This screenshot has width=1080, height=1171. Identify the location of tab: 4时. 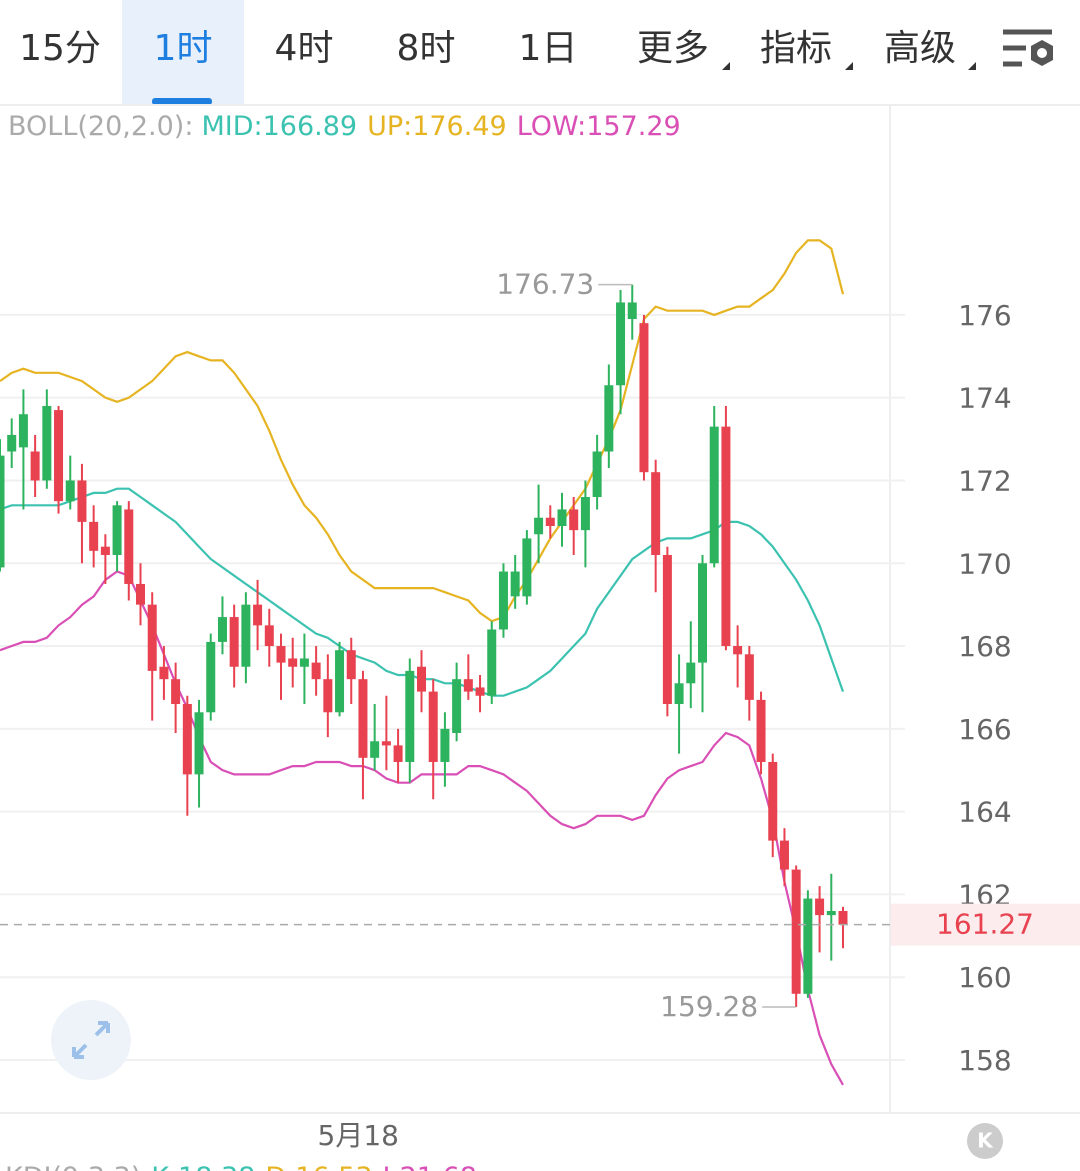
(304, 48).